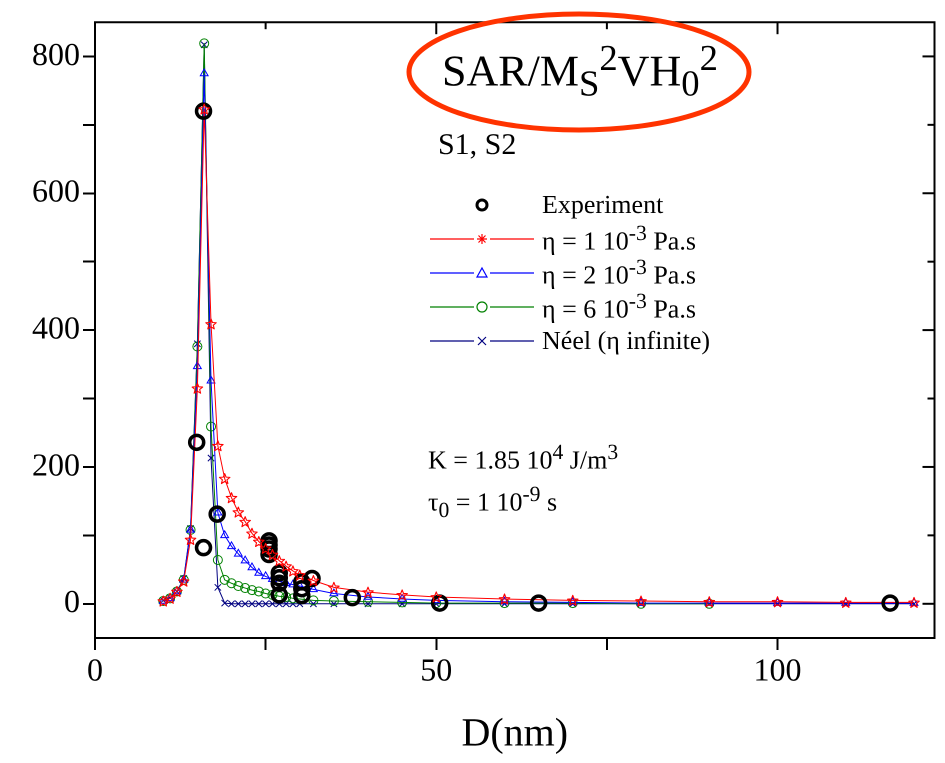 The image size is (945, 763). Describe the element at coordinates (95, 670) in the screenshot. I see `x-tick-label: 0` at that location.